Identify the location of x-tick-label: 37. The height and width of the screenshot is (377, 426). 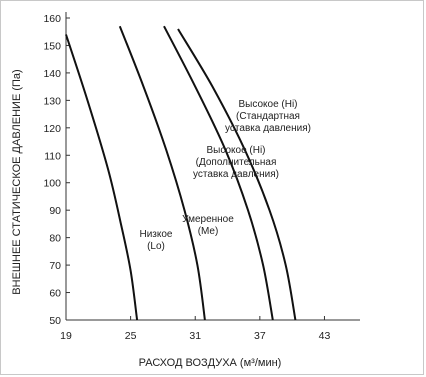
(260, 336).